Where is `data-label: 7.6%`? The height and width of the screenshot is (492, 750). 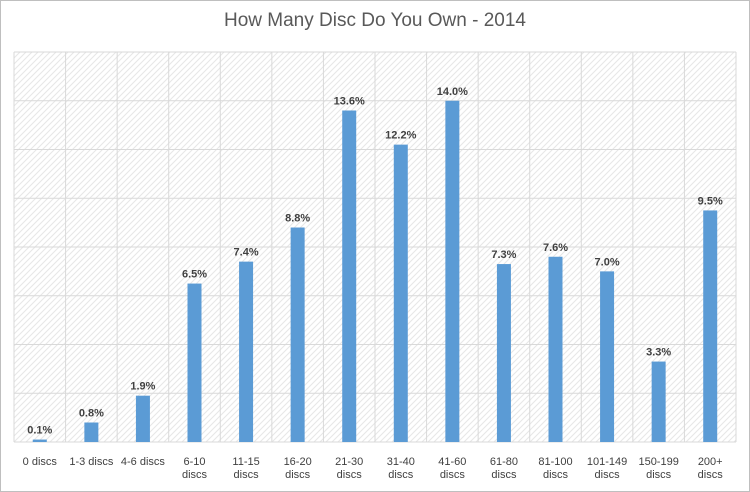
data-label: 7.6% is located at coordinates (555, 248).